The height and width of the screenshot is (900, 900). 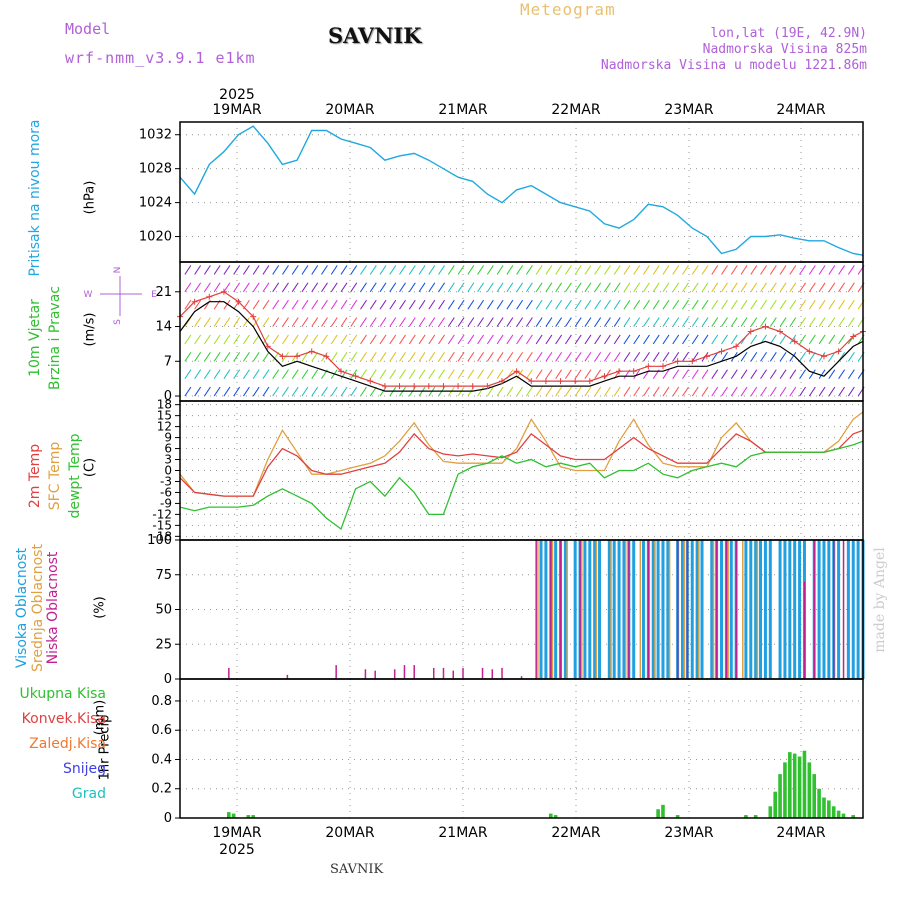 What do you see at coordinates (163, 644) in the screenshot?
I see `y-tick-label: 25` at bounding box center [163, 644].